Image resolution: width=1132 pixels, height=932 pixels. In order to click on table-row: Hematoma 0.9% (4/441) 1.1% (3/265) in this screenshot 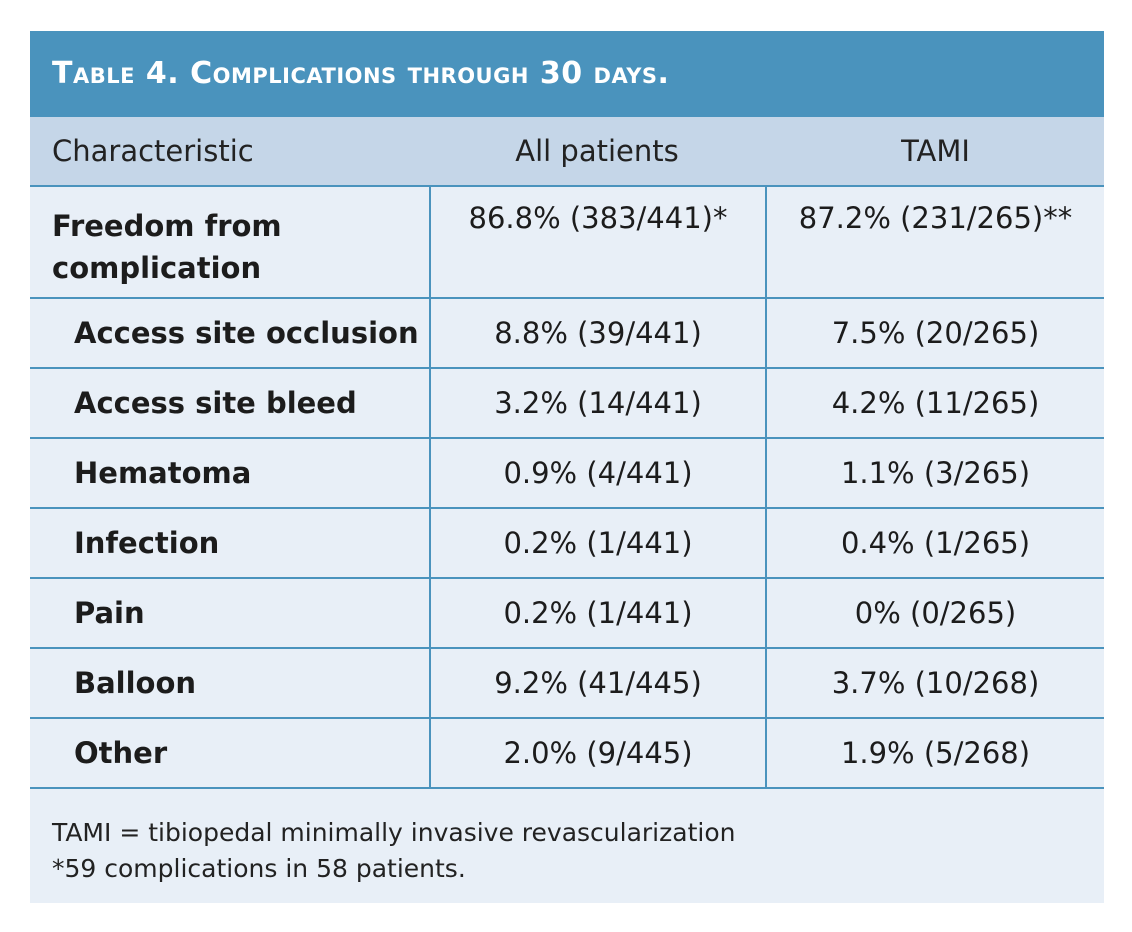, I will do `click(567, 474)`.